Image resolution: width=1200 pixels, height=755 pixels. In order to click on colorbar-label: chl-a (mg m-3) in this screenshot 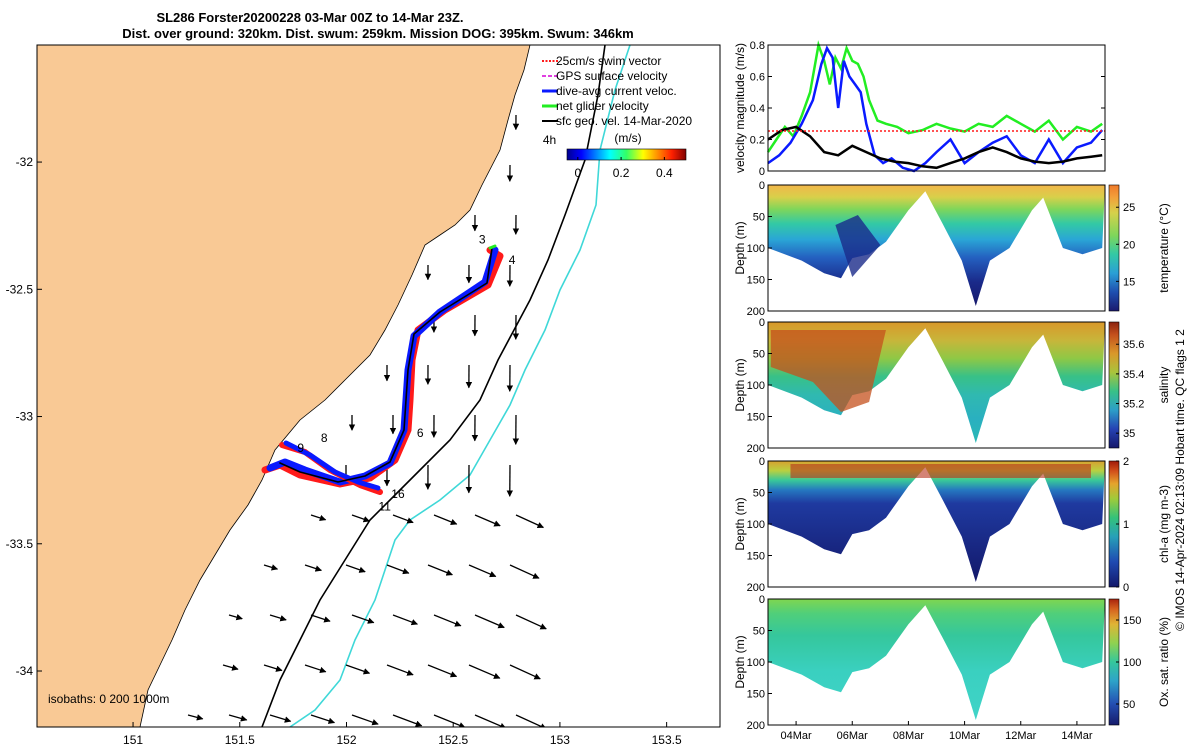, I will do `click(1164, 524)`.